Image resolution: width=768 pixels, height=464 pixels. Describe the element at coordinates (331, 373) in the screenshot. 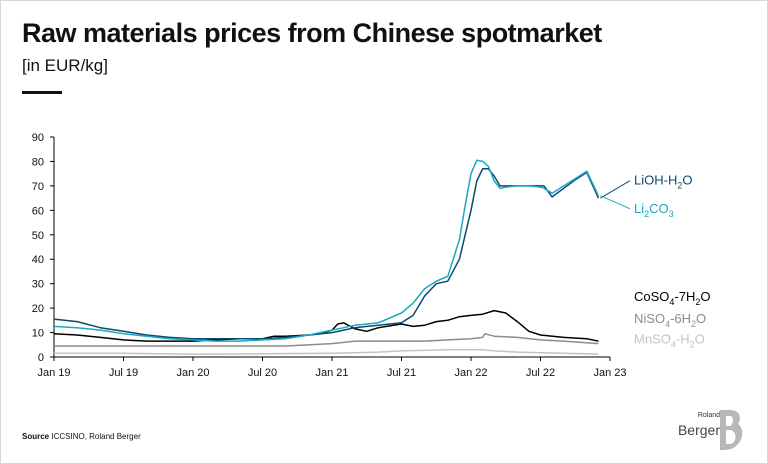

I see `x-tick-label: Jan 21` at that location.